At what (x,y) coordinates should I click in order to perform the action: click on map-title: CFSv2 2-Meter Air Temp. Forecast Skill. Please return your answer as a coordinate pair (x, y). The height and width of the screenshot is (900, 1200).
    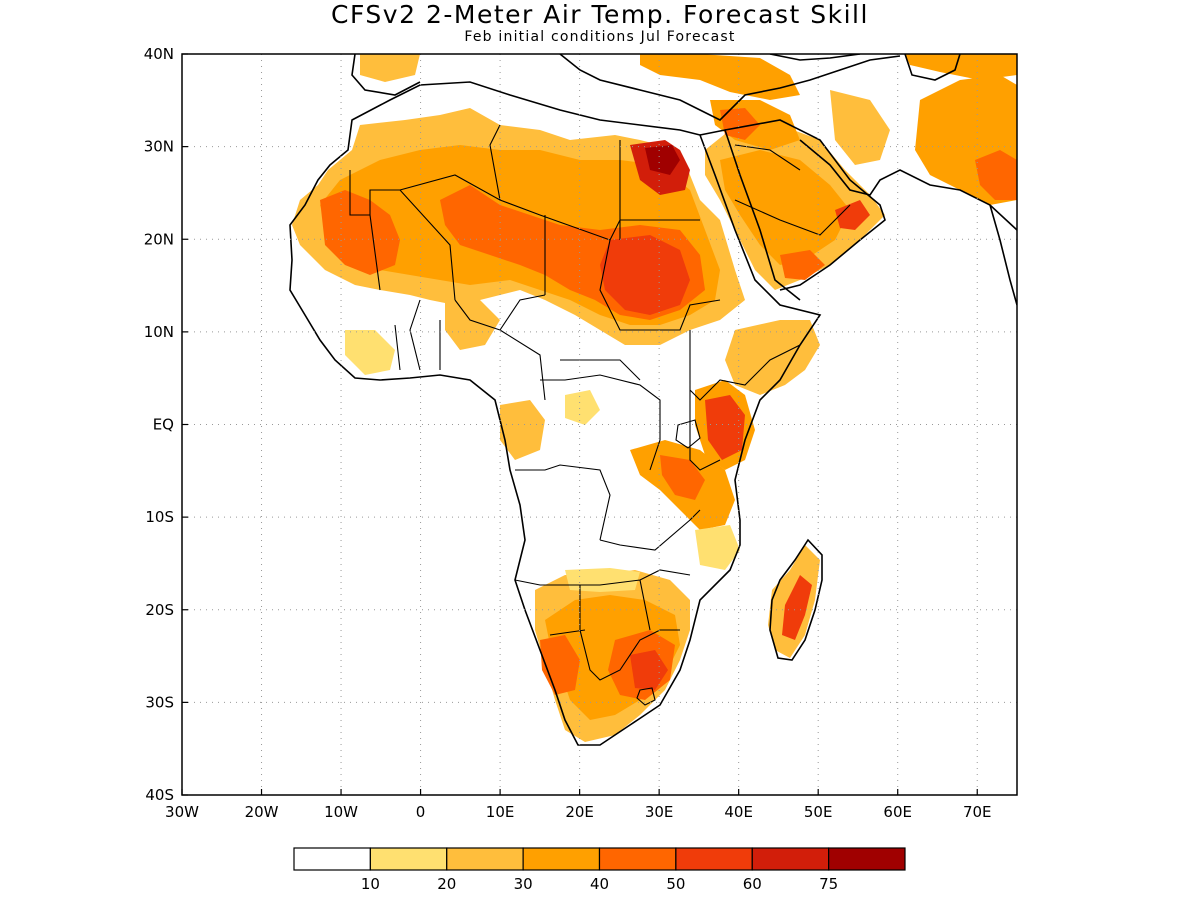
    Looking at the image, I should click on (600, 14).